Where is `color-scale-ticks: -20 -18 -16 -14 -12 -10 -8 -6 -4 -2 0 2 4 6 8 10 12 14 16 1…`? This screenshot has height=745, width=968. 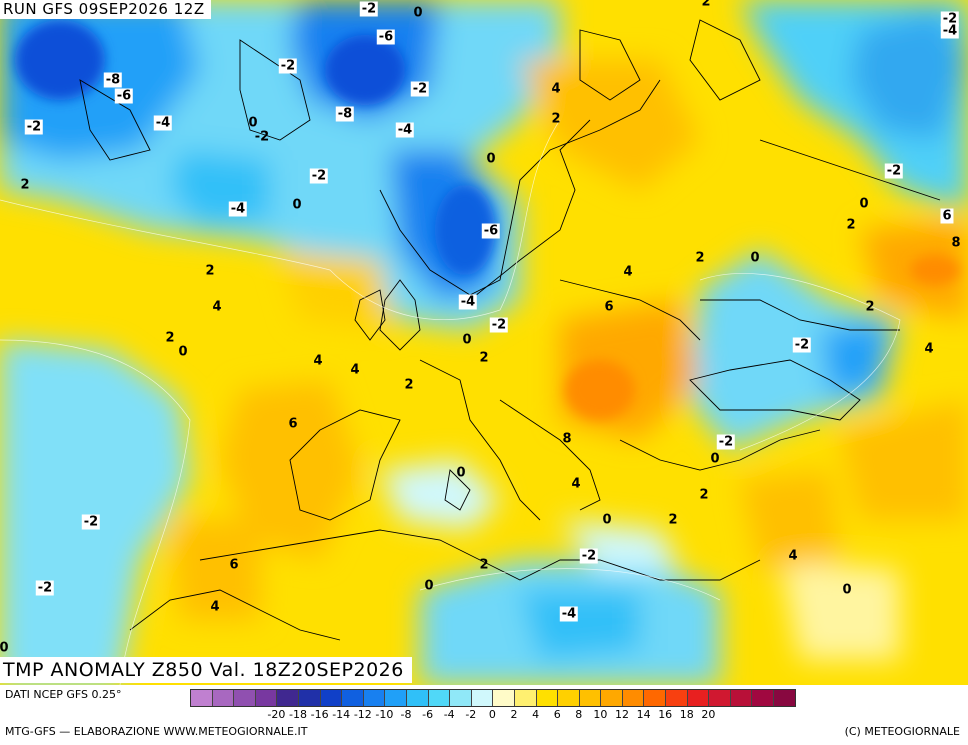 color-scale-ticks: -20 -18 -16 -14 -12 -10 -8 -6 -4 -2 0 2 4 6 8 10 12 14 16 1… is located at coordinates (579, 715).